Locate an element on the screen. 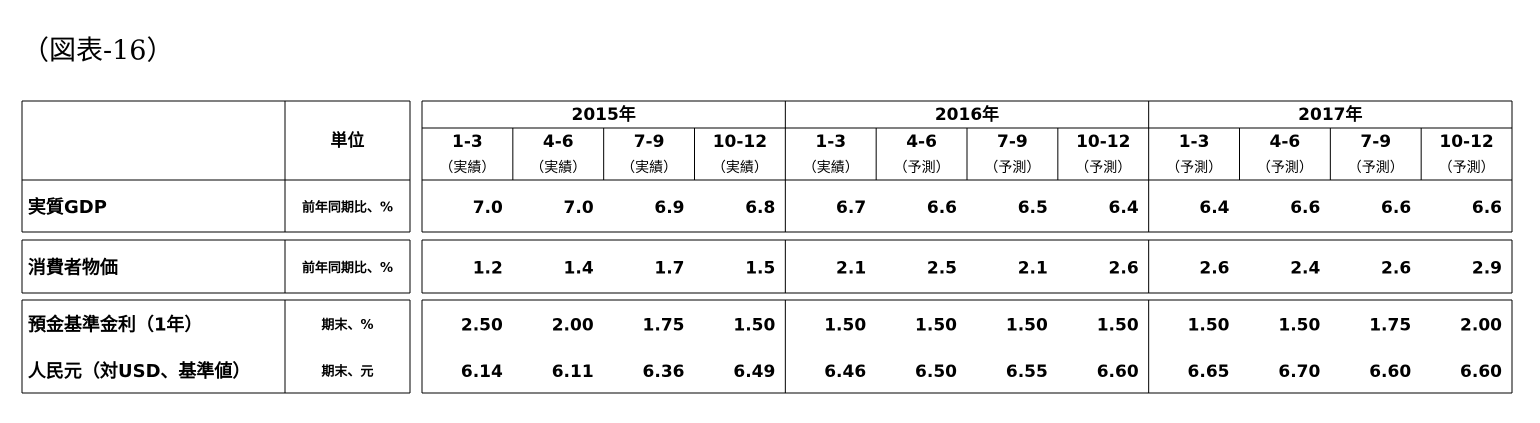  cell-value: 6.11 is located at coordinates (573, 372).